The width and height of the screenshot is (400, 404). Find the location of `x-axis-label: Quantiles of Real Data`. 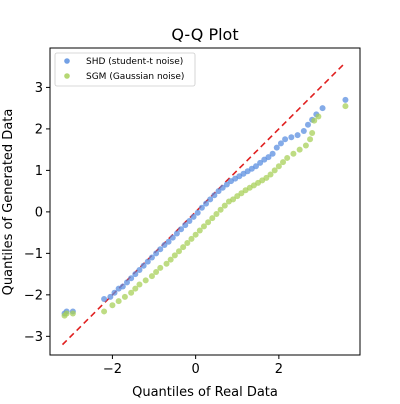

x-axis-label: Quantiles of Real Data is located at coordinates (205, 392).